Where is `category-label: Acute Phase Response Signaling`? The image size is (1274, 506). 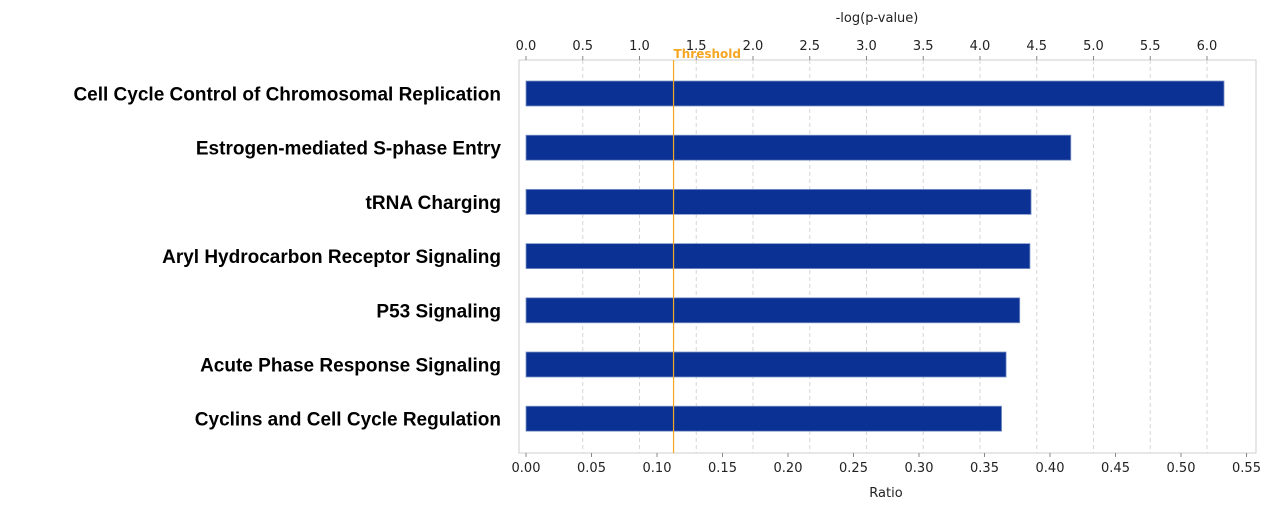
category-label: Acute Phase Response Signaling is located at coordinates (350, 366).